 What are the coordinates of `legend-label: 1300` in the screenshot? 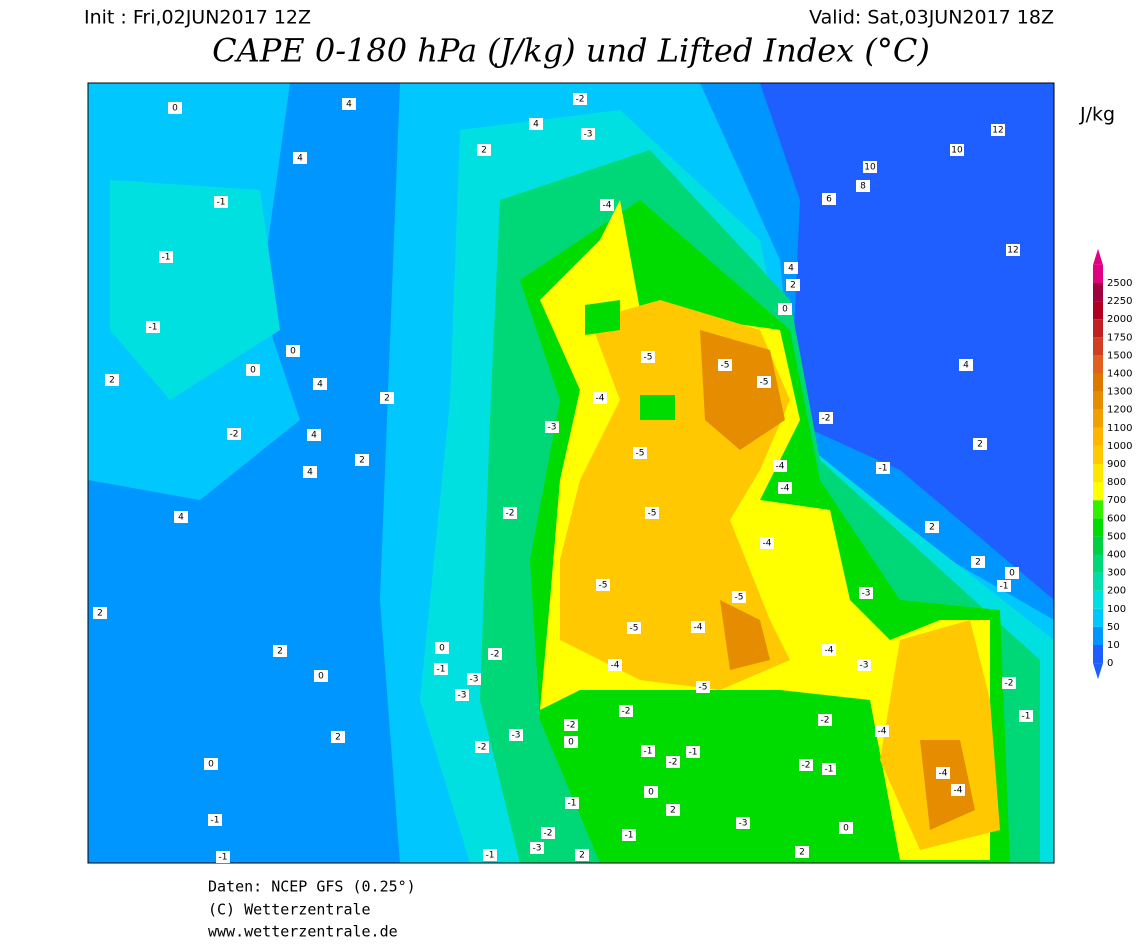 It's located at (1119, 392).